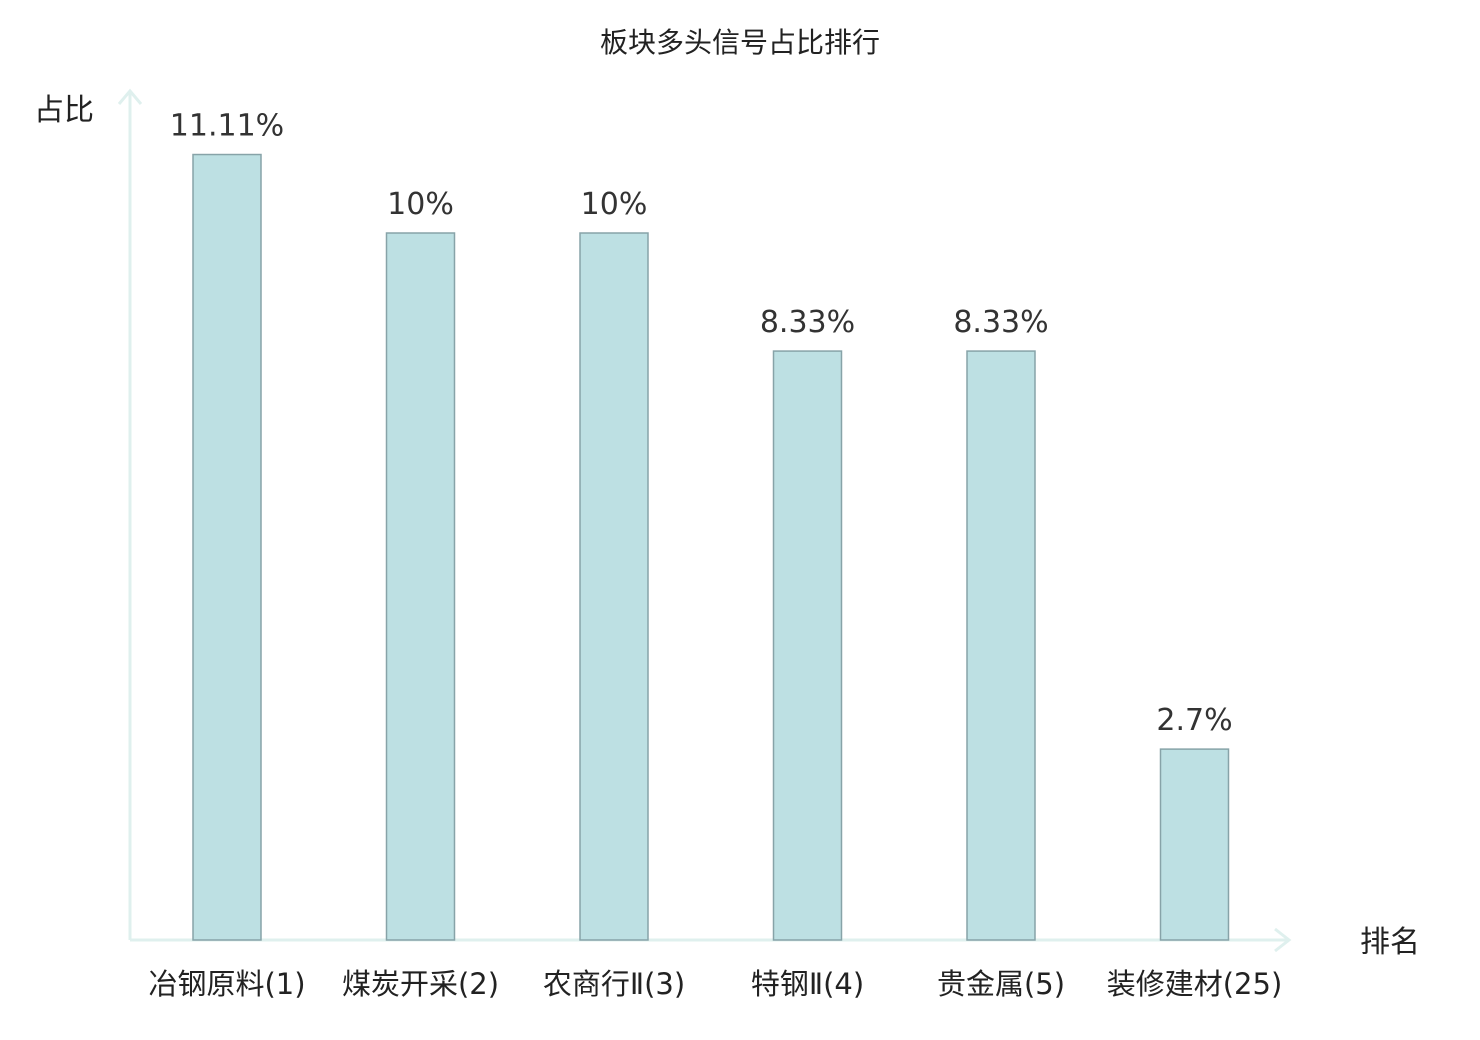 This screenshot has height=1040, width=1480. What do you see at coordinates (711, 940) in the screenshot?
I see `x-axis` at bounding box center [711, 940].